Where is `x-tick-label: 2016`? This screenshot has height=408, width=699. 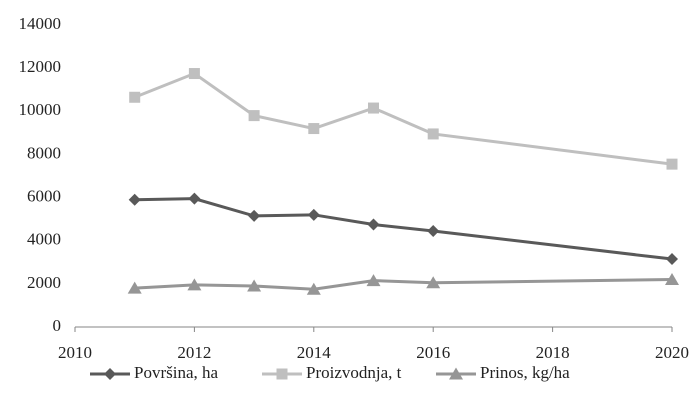 x-tick-label: 2016 is located at coordinates (433, 352).